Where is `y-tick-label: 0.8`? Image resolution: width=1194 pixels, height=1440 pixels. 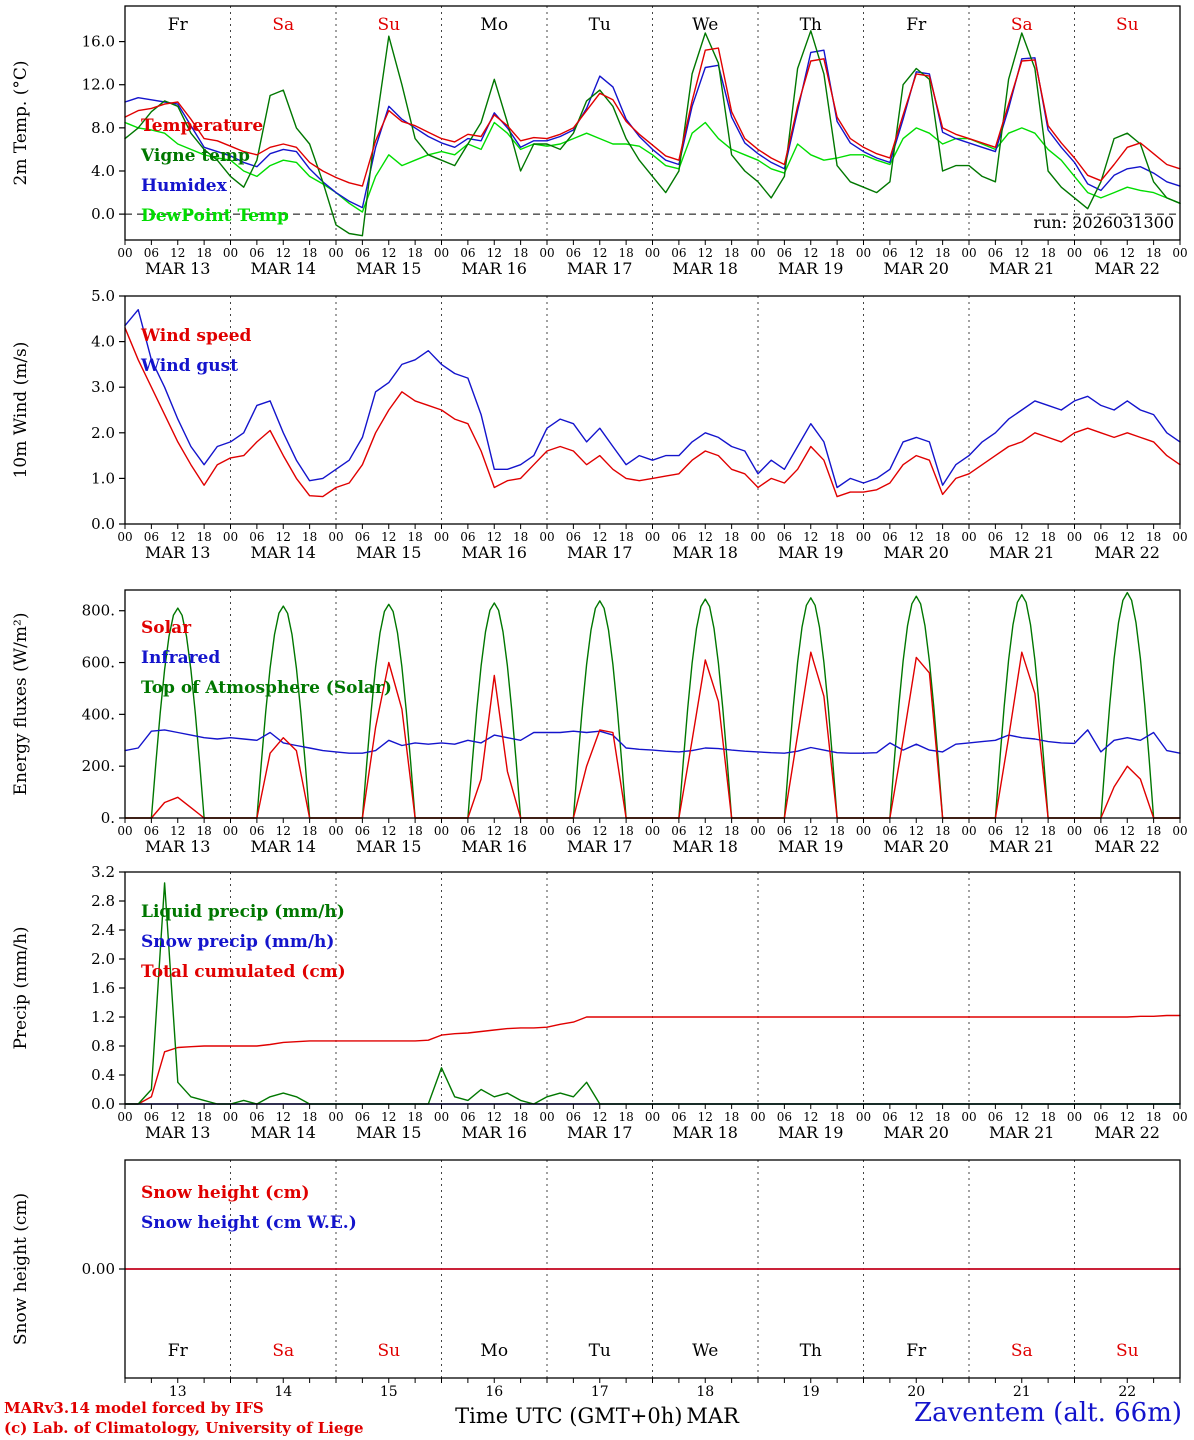 y-tick-label: 0.8 is located at coordinates (103, 1046).